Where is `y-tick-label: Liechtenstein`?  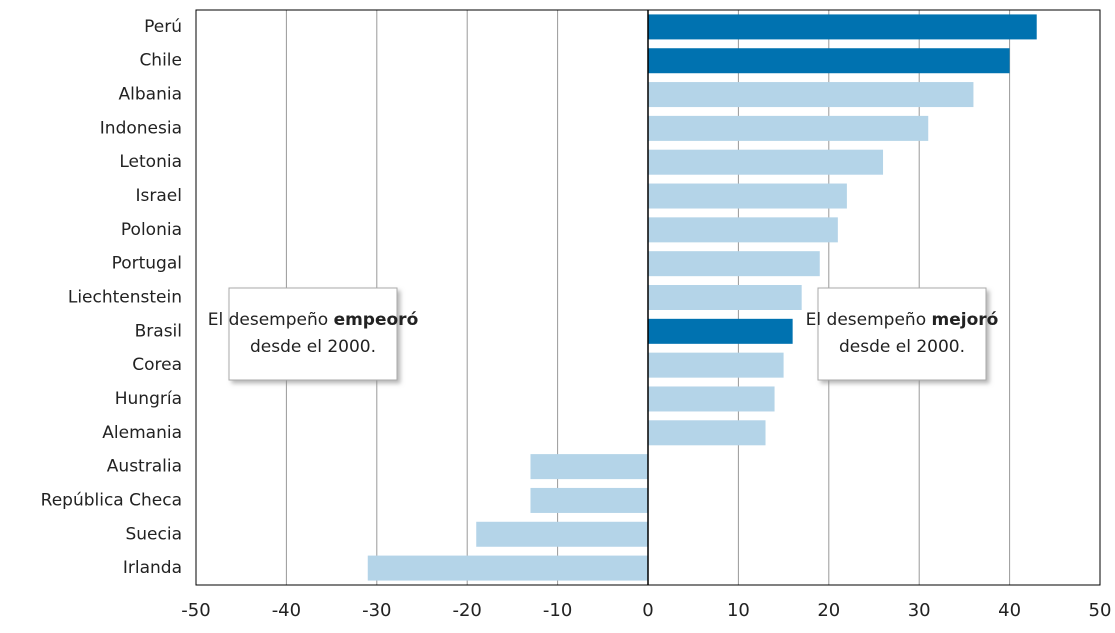 y-tick-label: Liechtenstein is located at coordinates (125, 298).